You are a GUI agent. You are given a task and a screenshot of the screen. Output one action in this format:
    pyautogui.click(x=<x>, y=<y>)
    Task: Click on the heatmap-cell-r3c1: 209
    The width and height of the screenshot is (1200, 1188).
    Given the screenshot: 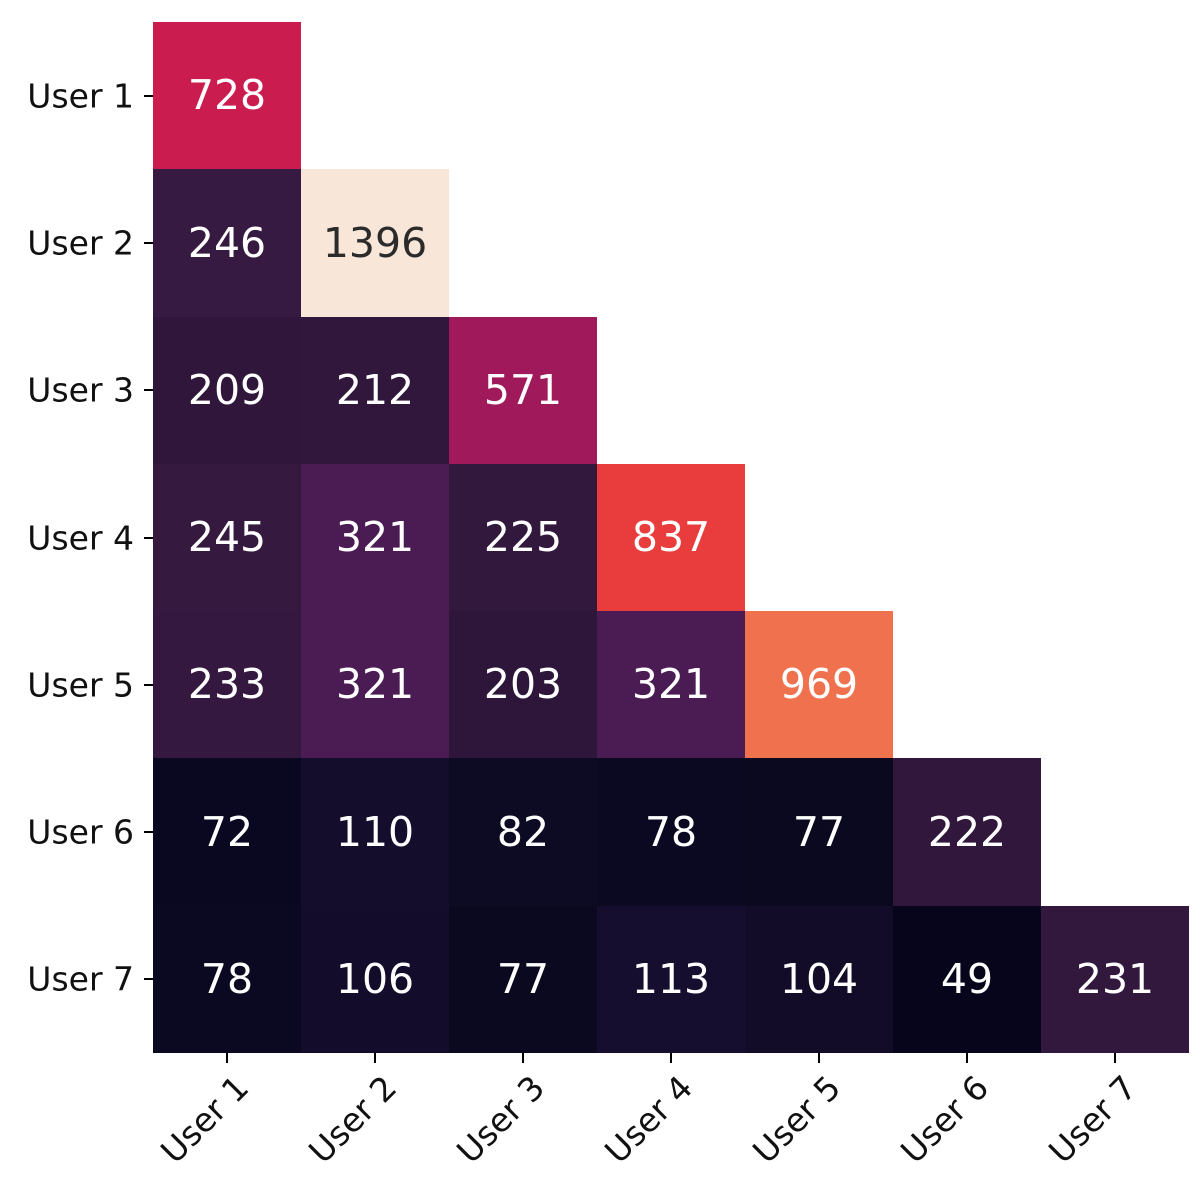 What is the action you would take?
    pyautogui.click(x=227, y=390)
    